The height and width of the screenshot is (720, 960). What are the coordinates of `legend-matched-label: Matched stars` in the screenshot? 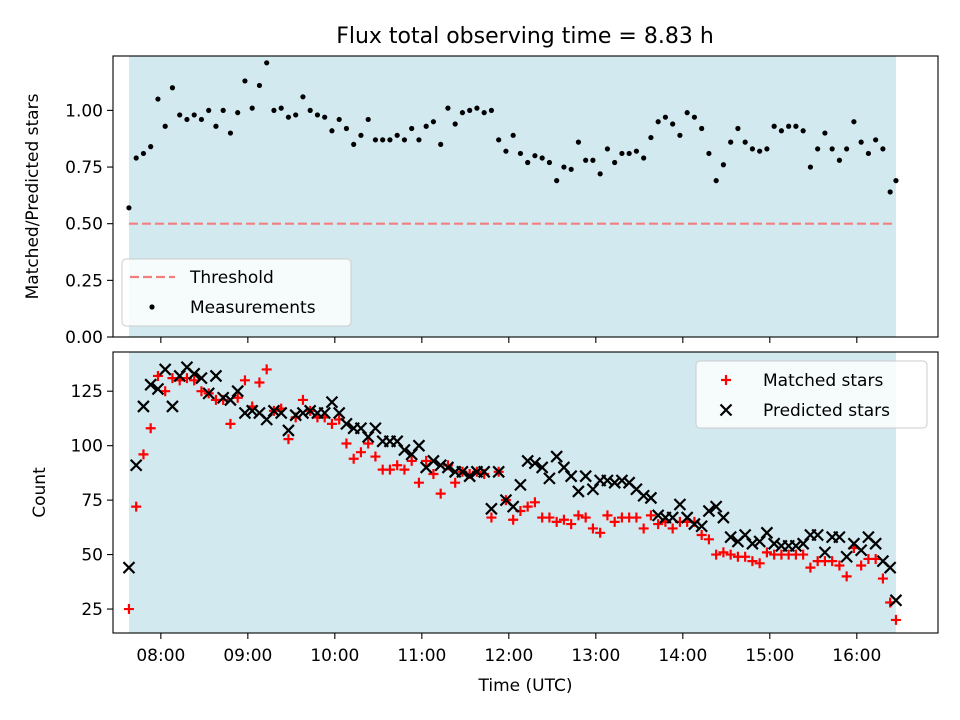 It's located at (823, 381).